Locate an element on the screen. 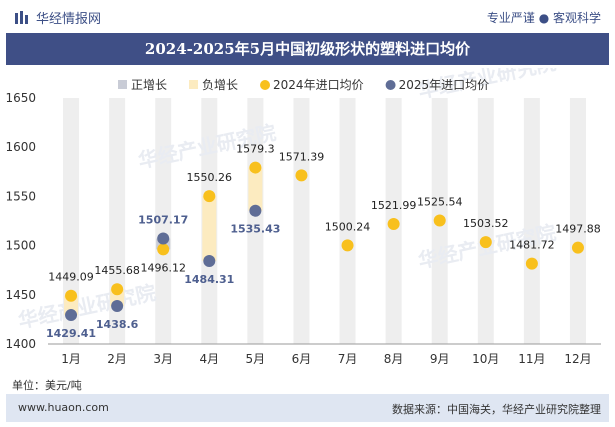 The image size is (615, 427). y-tick-label: 1650 is located at coordinates (20, 98).